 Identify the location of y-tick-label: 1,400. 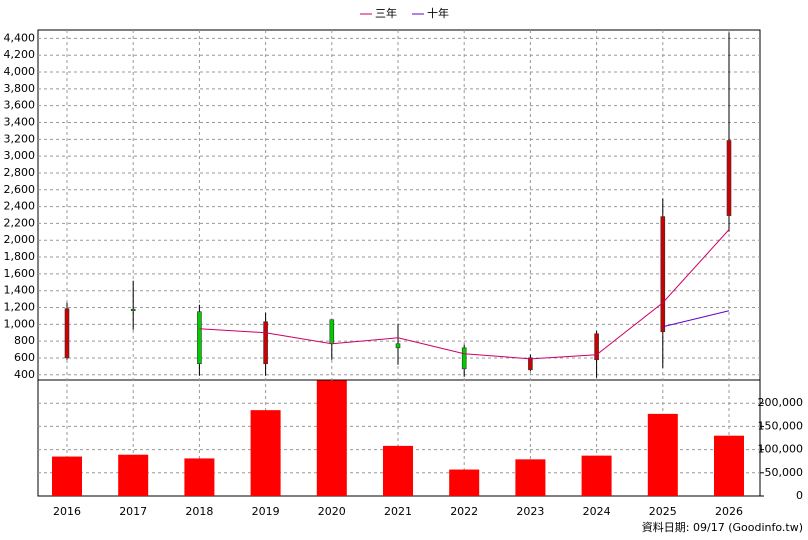
(20, 290).